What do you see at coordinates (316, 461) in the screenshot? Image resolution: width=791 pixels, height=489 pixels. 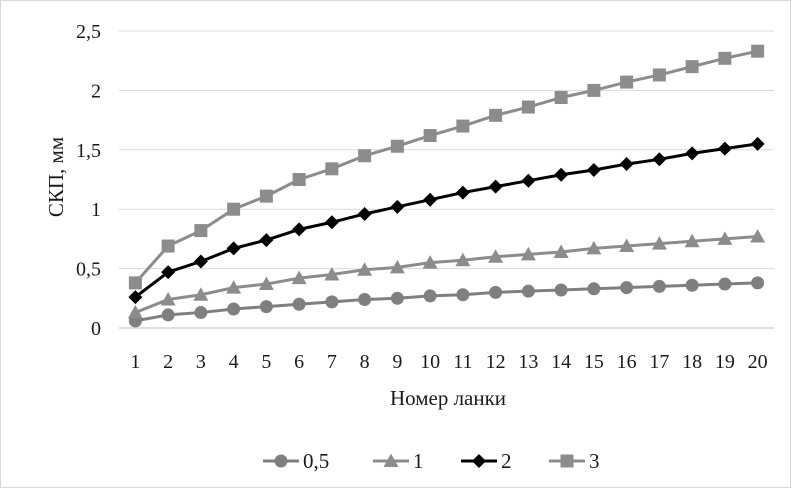 I see `legend-label: 0,5` at bounding box center [316, 461].